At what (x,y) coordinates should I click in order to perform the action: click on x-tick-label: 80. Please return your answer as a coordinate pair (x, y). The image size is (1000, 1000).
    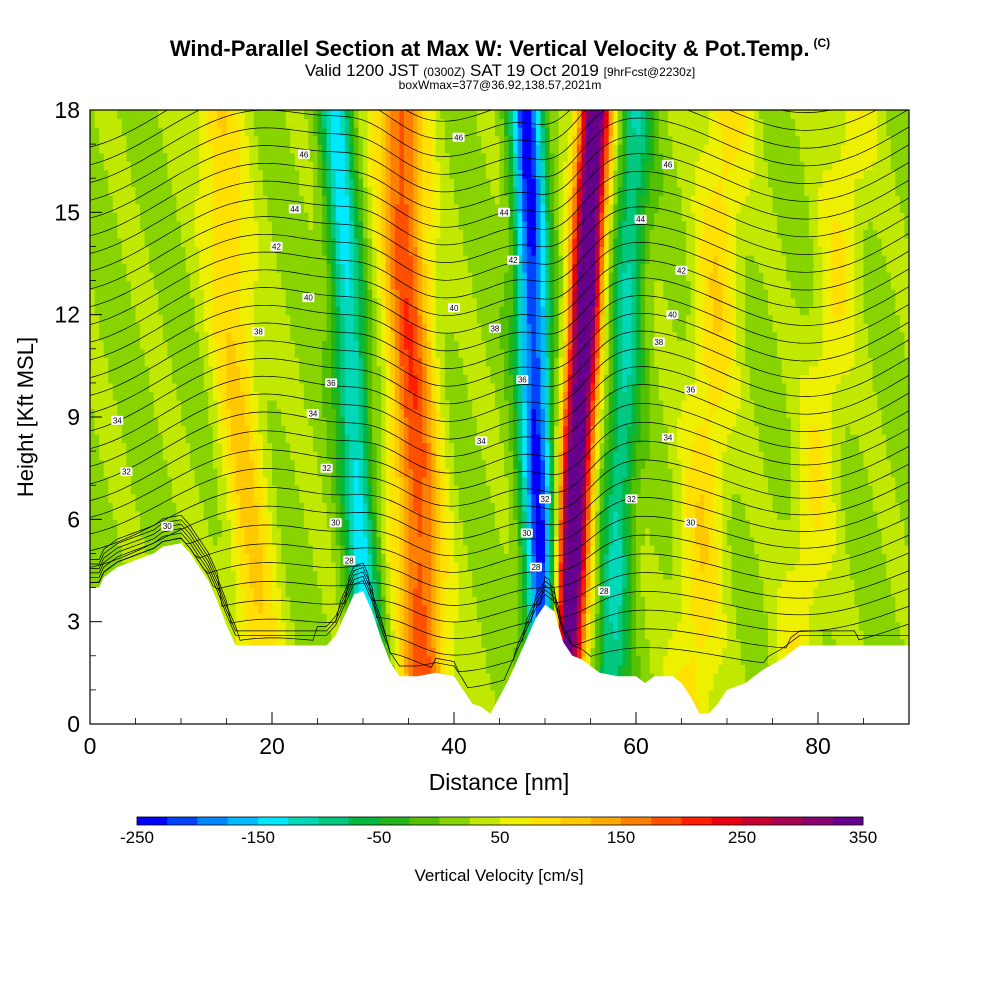
    Looking at the image, I should click on (818, 746).